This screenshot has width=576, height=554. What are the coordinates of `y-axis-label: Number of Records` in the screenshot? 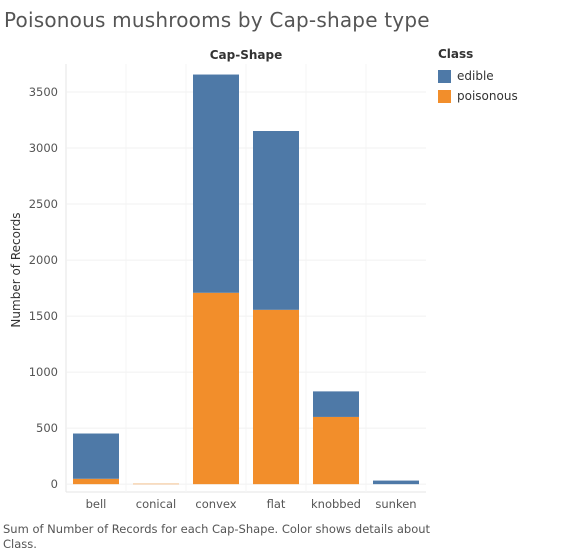 It's located at (16, 269).